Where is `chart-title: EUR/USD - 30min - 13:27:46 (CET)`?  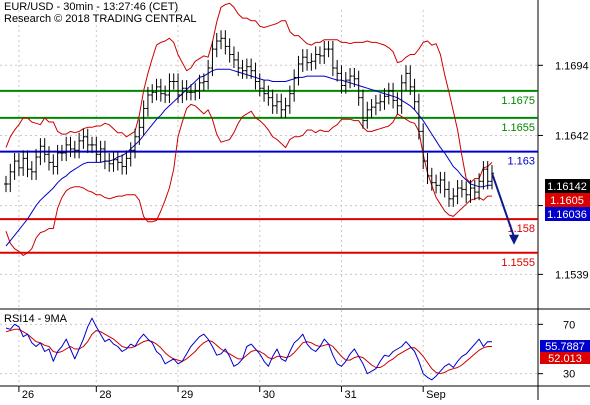
chart-title: EUR/USD - 30min - 13:27:46 (CET) is located at coordinates (91, 7).